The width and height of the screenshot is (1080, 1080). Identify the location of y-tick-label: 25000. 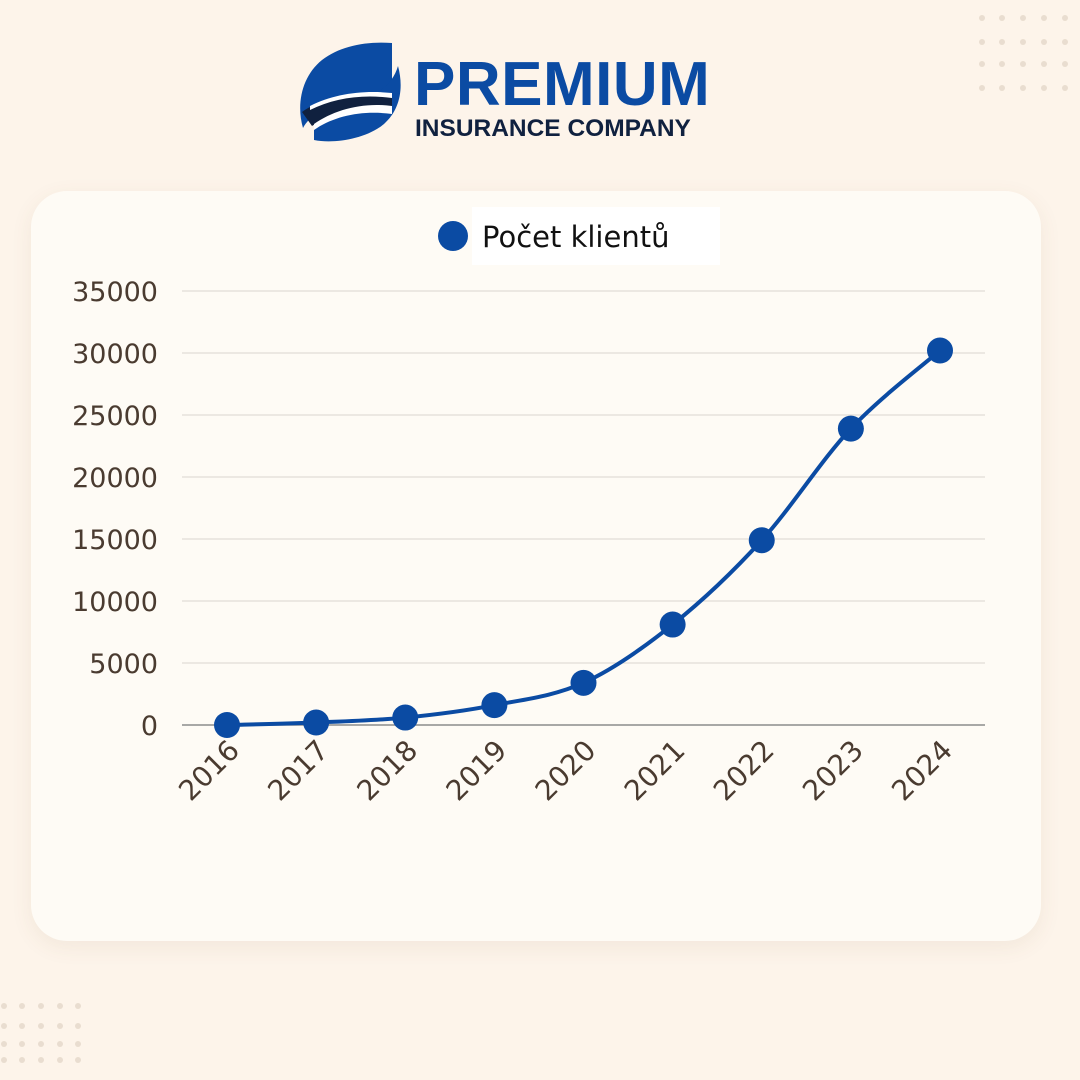
(115, 416).